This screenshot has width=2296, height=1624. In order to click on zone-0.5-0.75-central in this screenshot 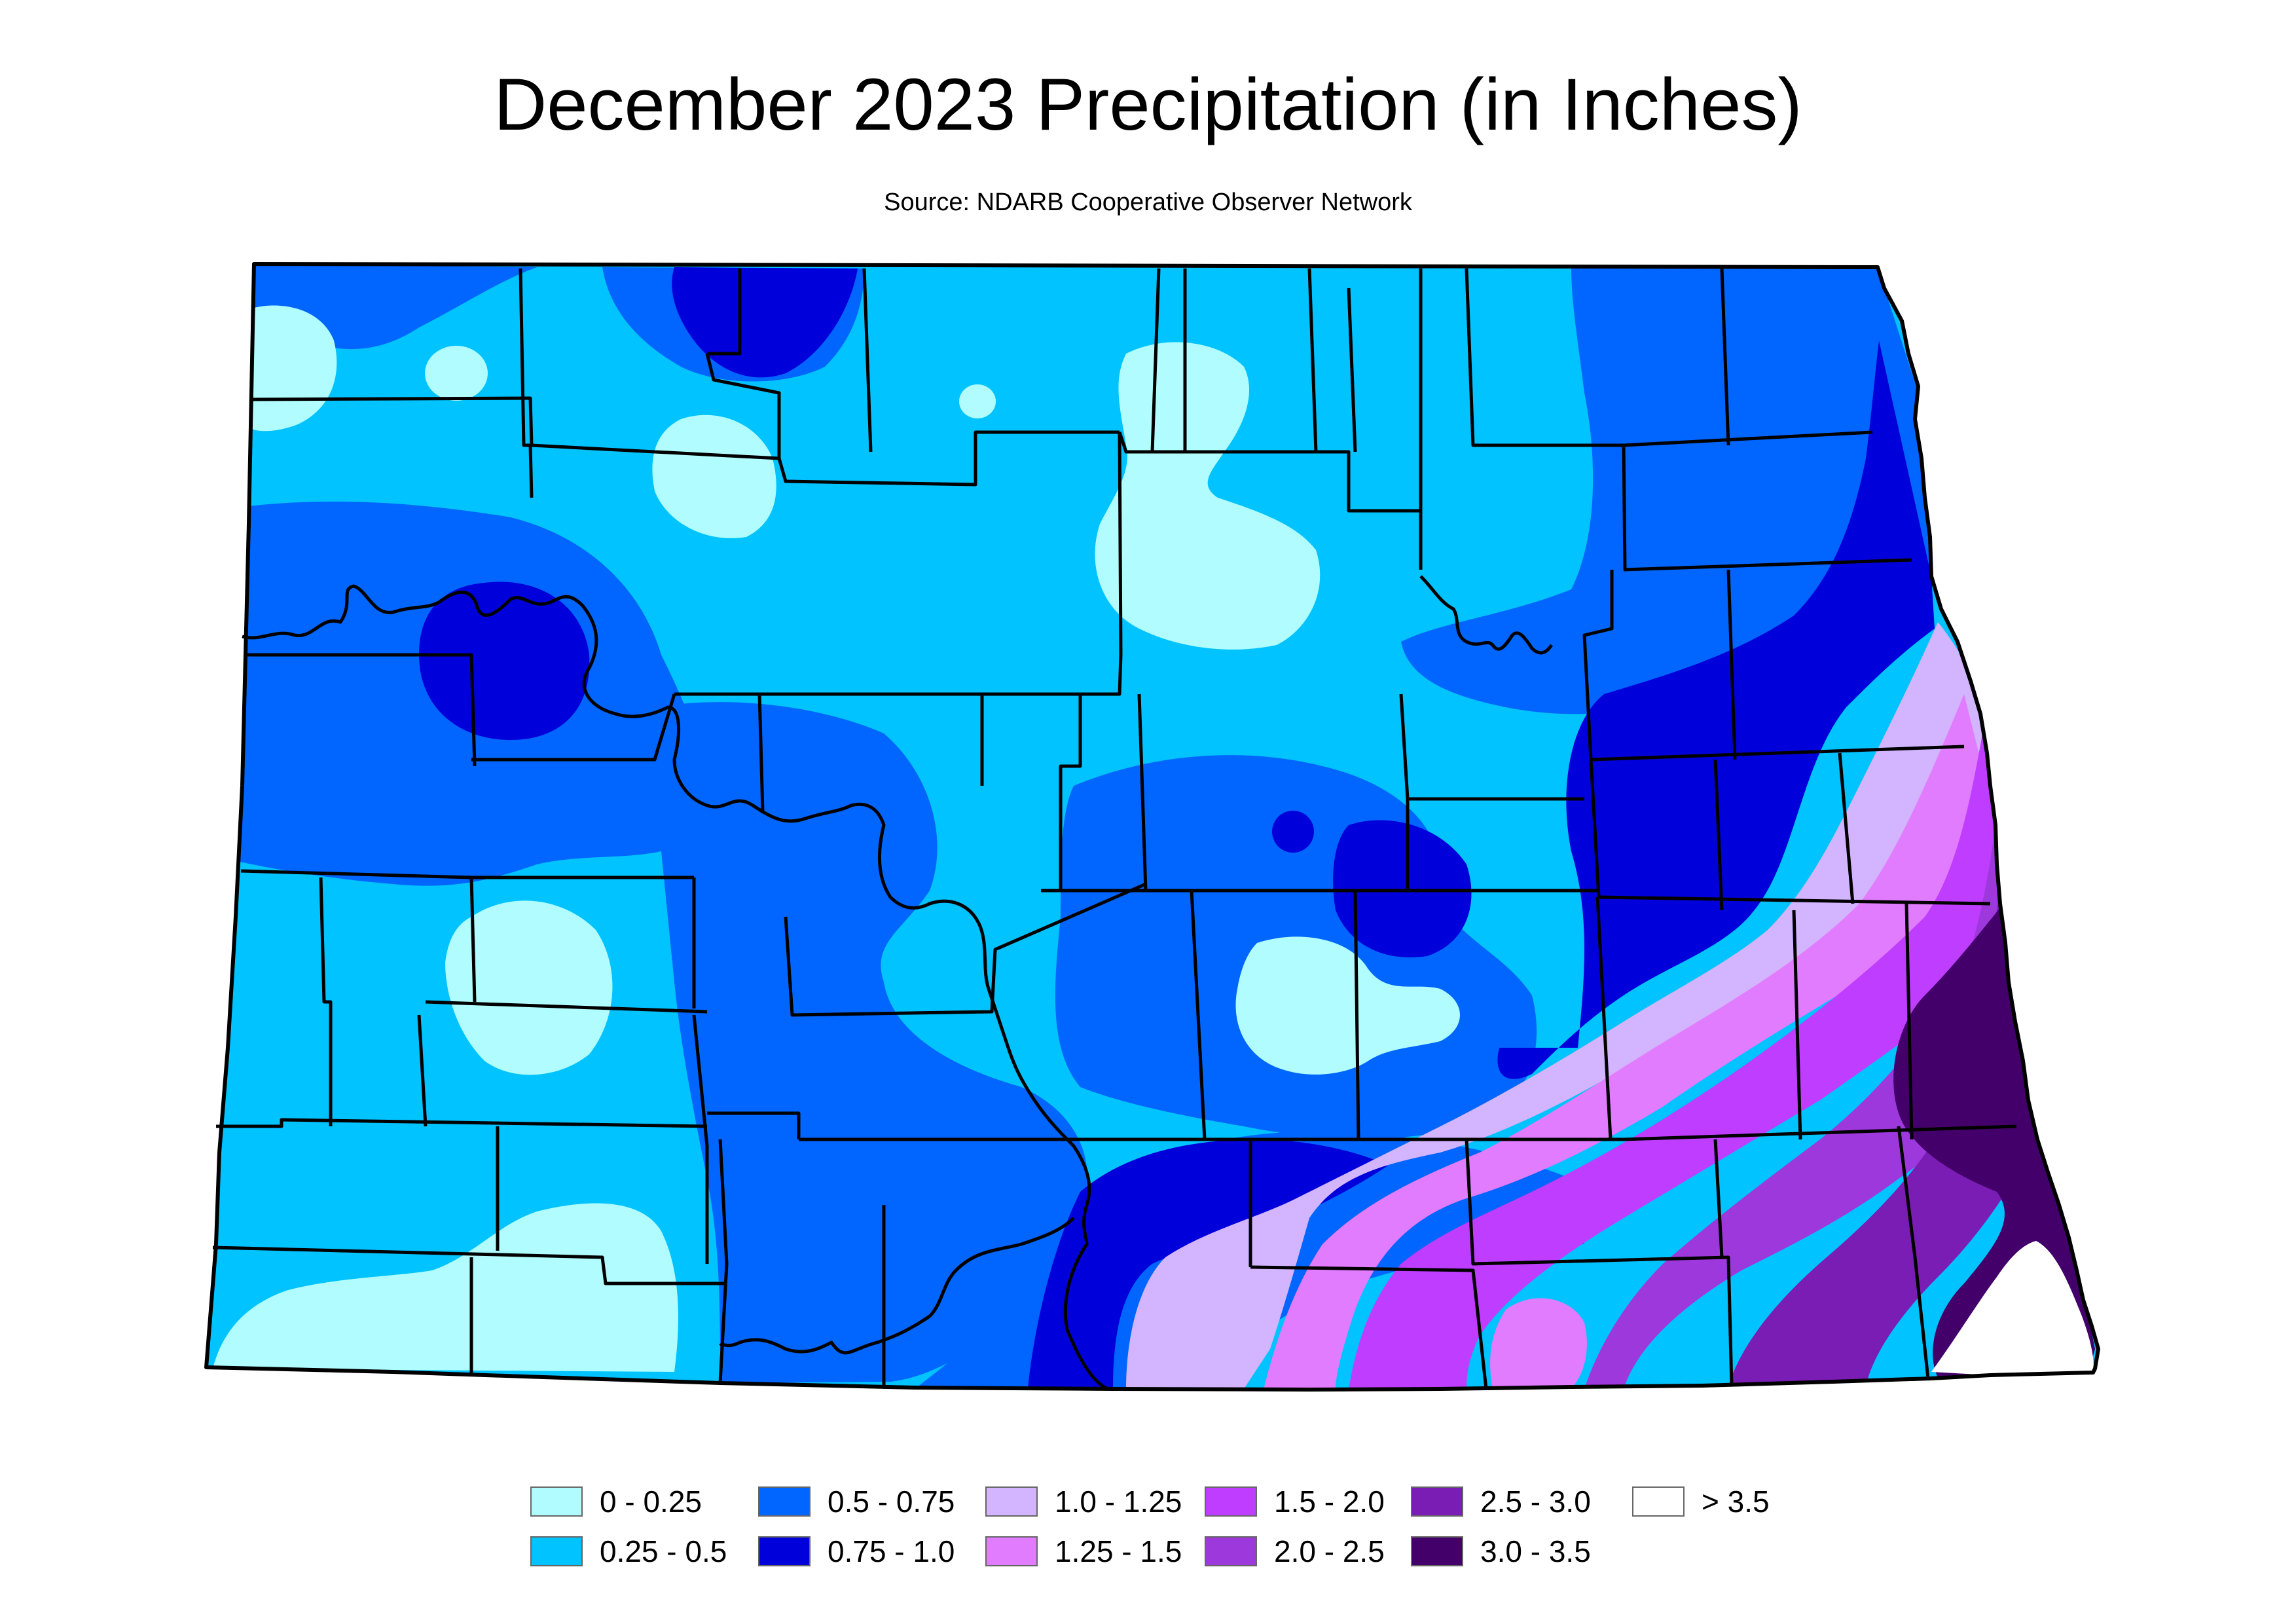, I will do `click(871, 1042)`.